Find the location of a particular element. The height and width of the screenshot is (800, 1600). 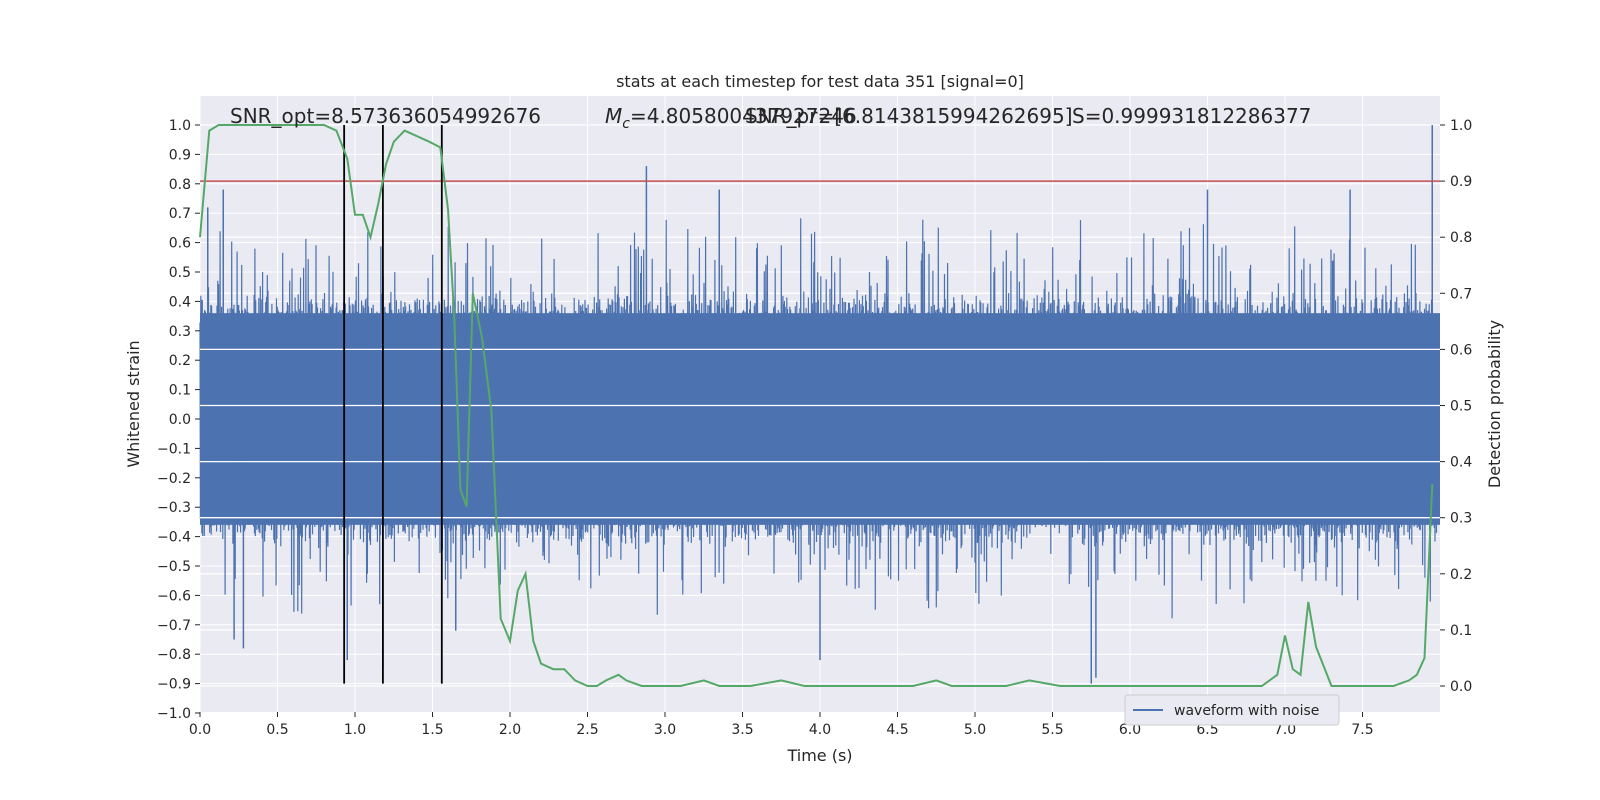

y2-axis-label: Detection probability is located at coordinates (1494, 404).